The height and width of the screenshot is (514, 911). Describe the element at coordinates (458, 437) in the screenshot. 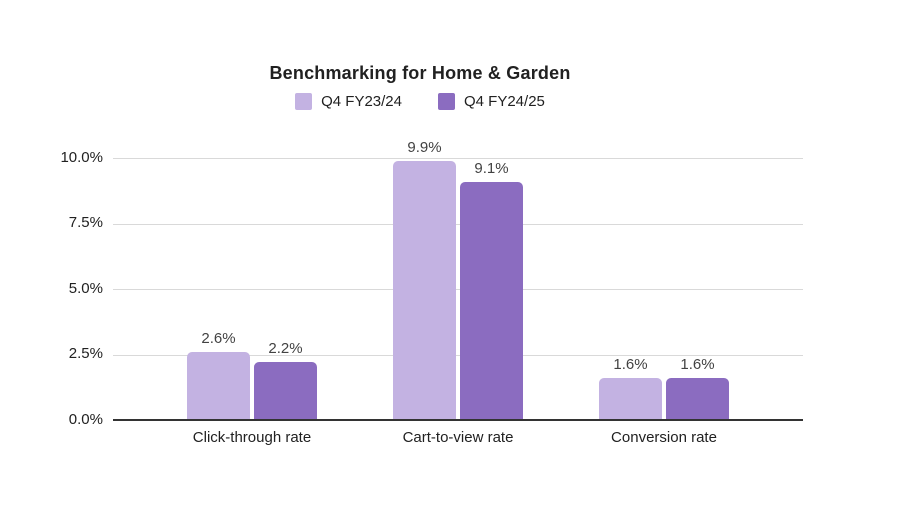

I see `x-axis-label-cart-to-view-rate: Cart-to-view rate` at that location.